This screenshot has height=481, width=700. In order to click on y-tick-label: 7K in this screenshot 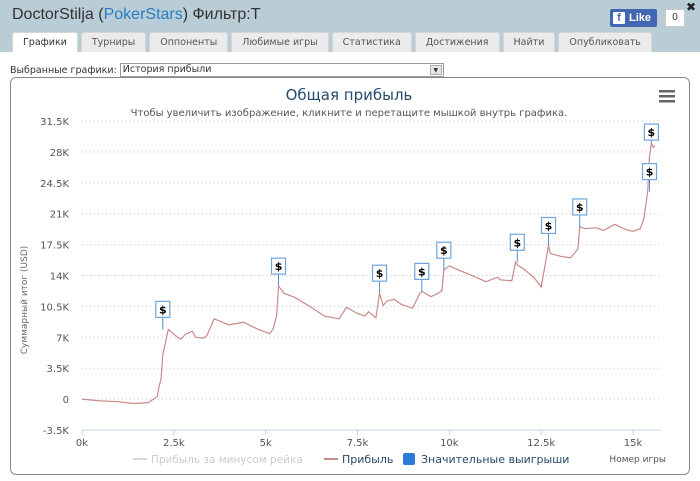, I will do `click(62, 338)`.